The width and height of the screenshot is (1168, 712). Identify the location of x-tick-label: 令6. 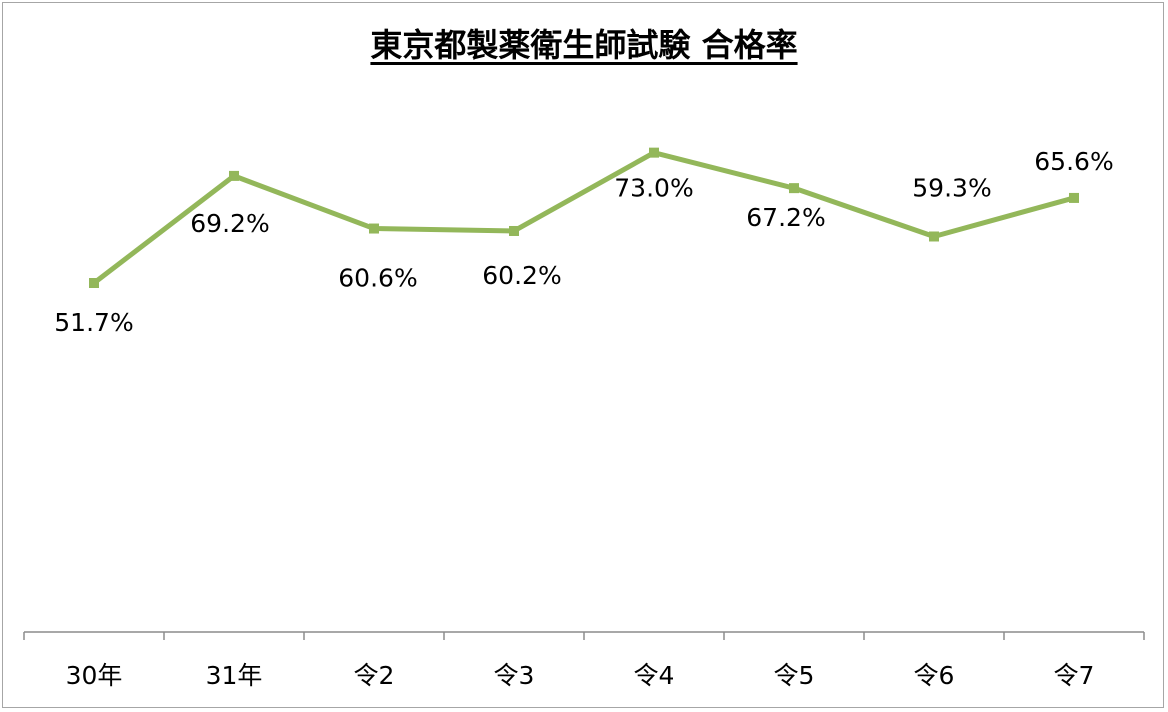
(934, 675).